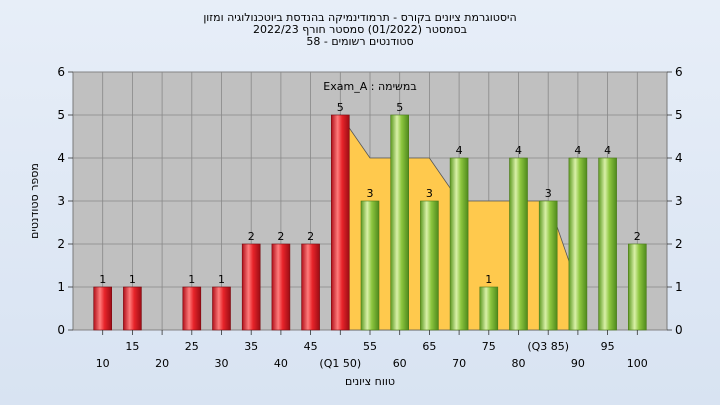 The image size is (720, 405). I want to click on x-tick-label: 35, so click(251, 346).